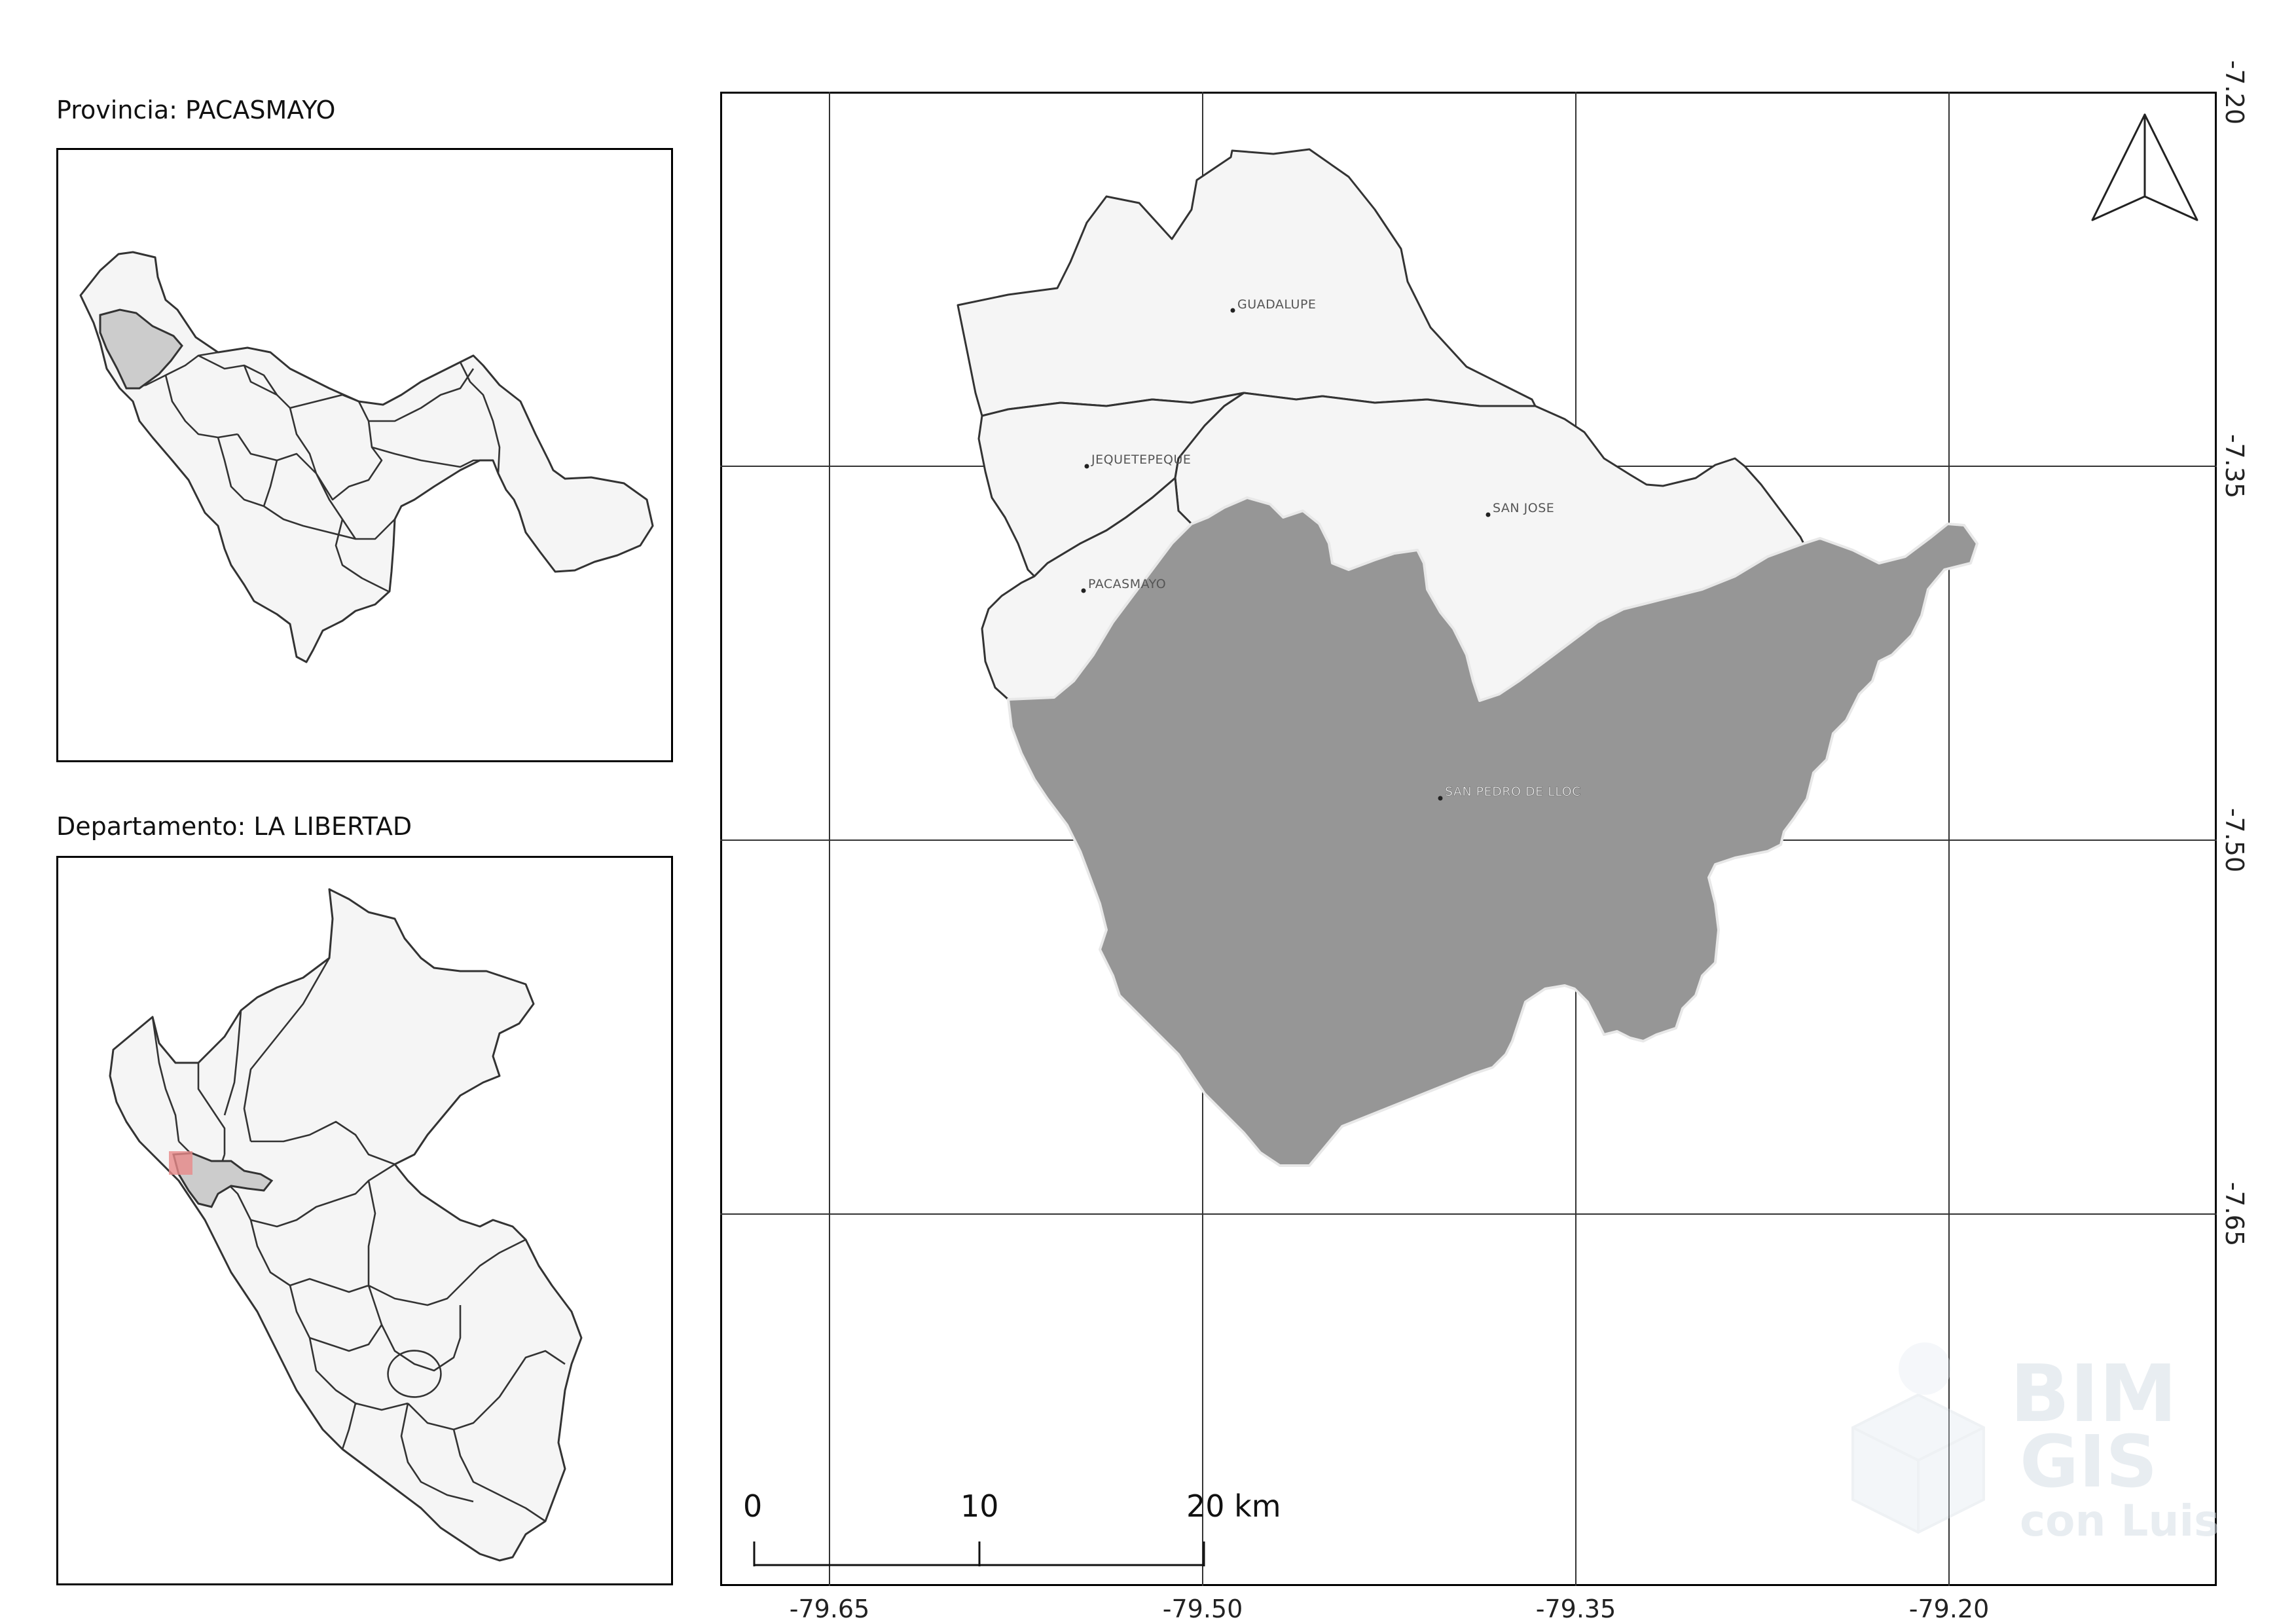 Image resolution: width=2296 pixels, height=1624 pixels. I want to click on peru-country-shape, so click(346, 1225).